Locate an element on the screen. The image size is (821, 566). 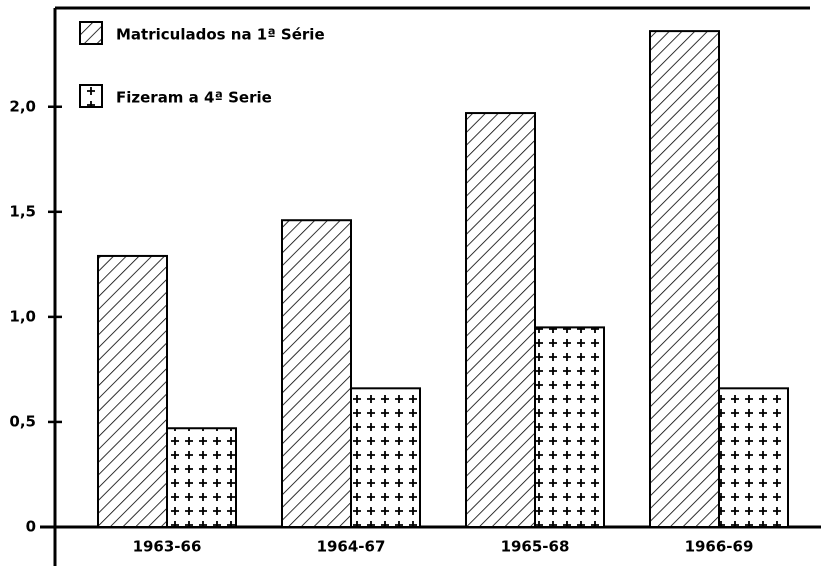
x-tick-label: 1965-68 is located at coordinates (535, 547).